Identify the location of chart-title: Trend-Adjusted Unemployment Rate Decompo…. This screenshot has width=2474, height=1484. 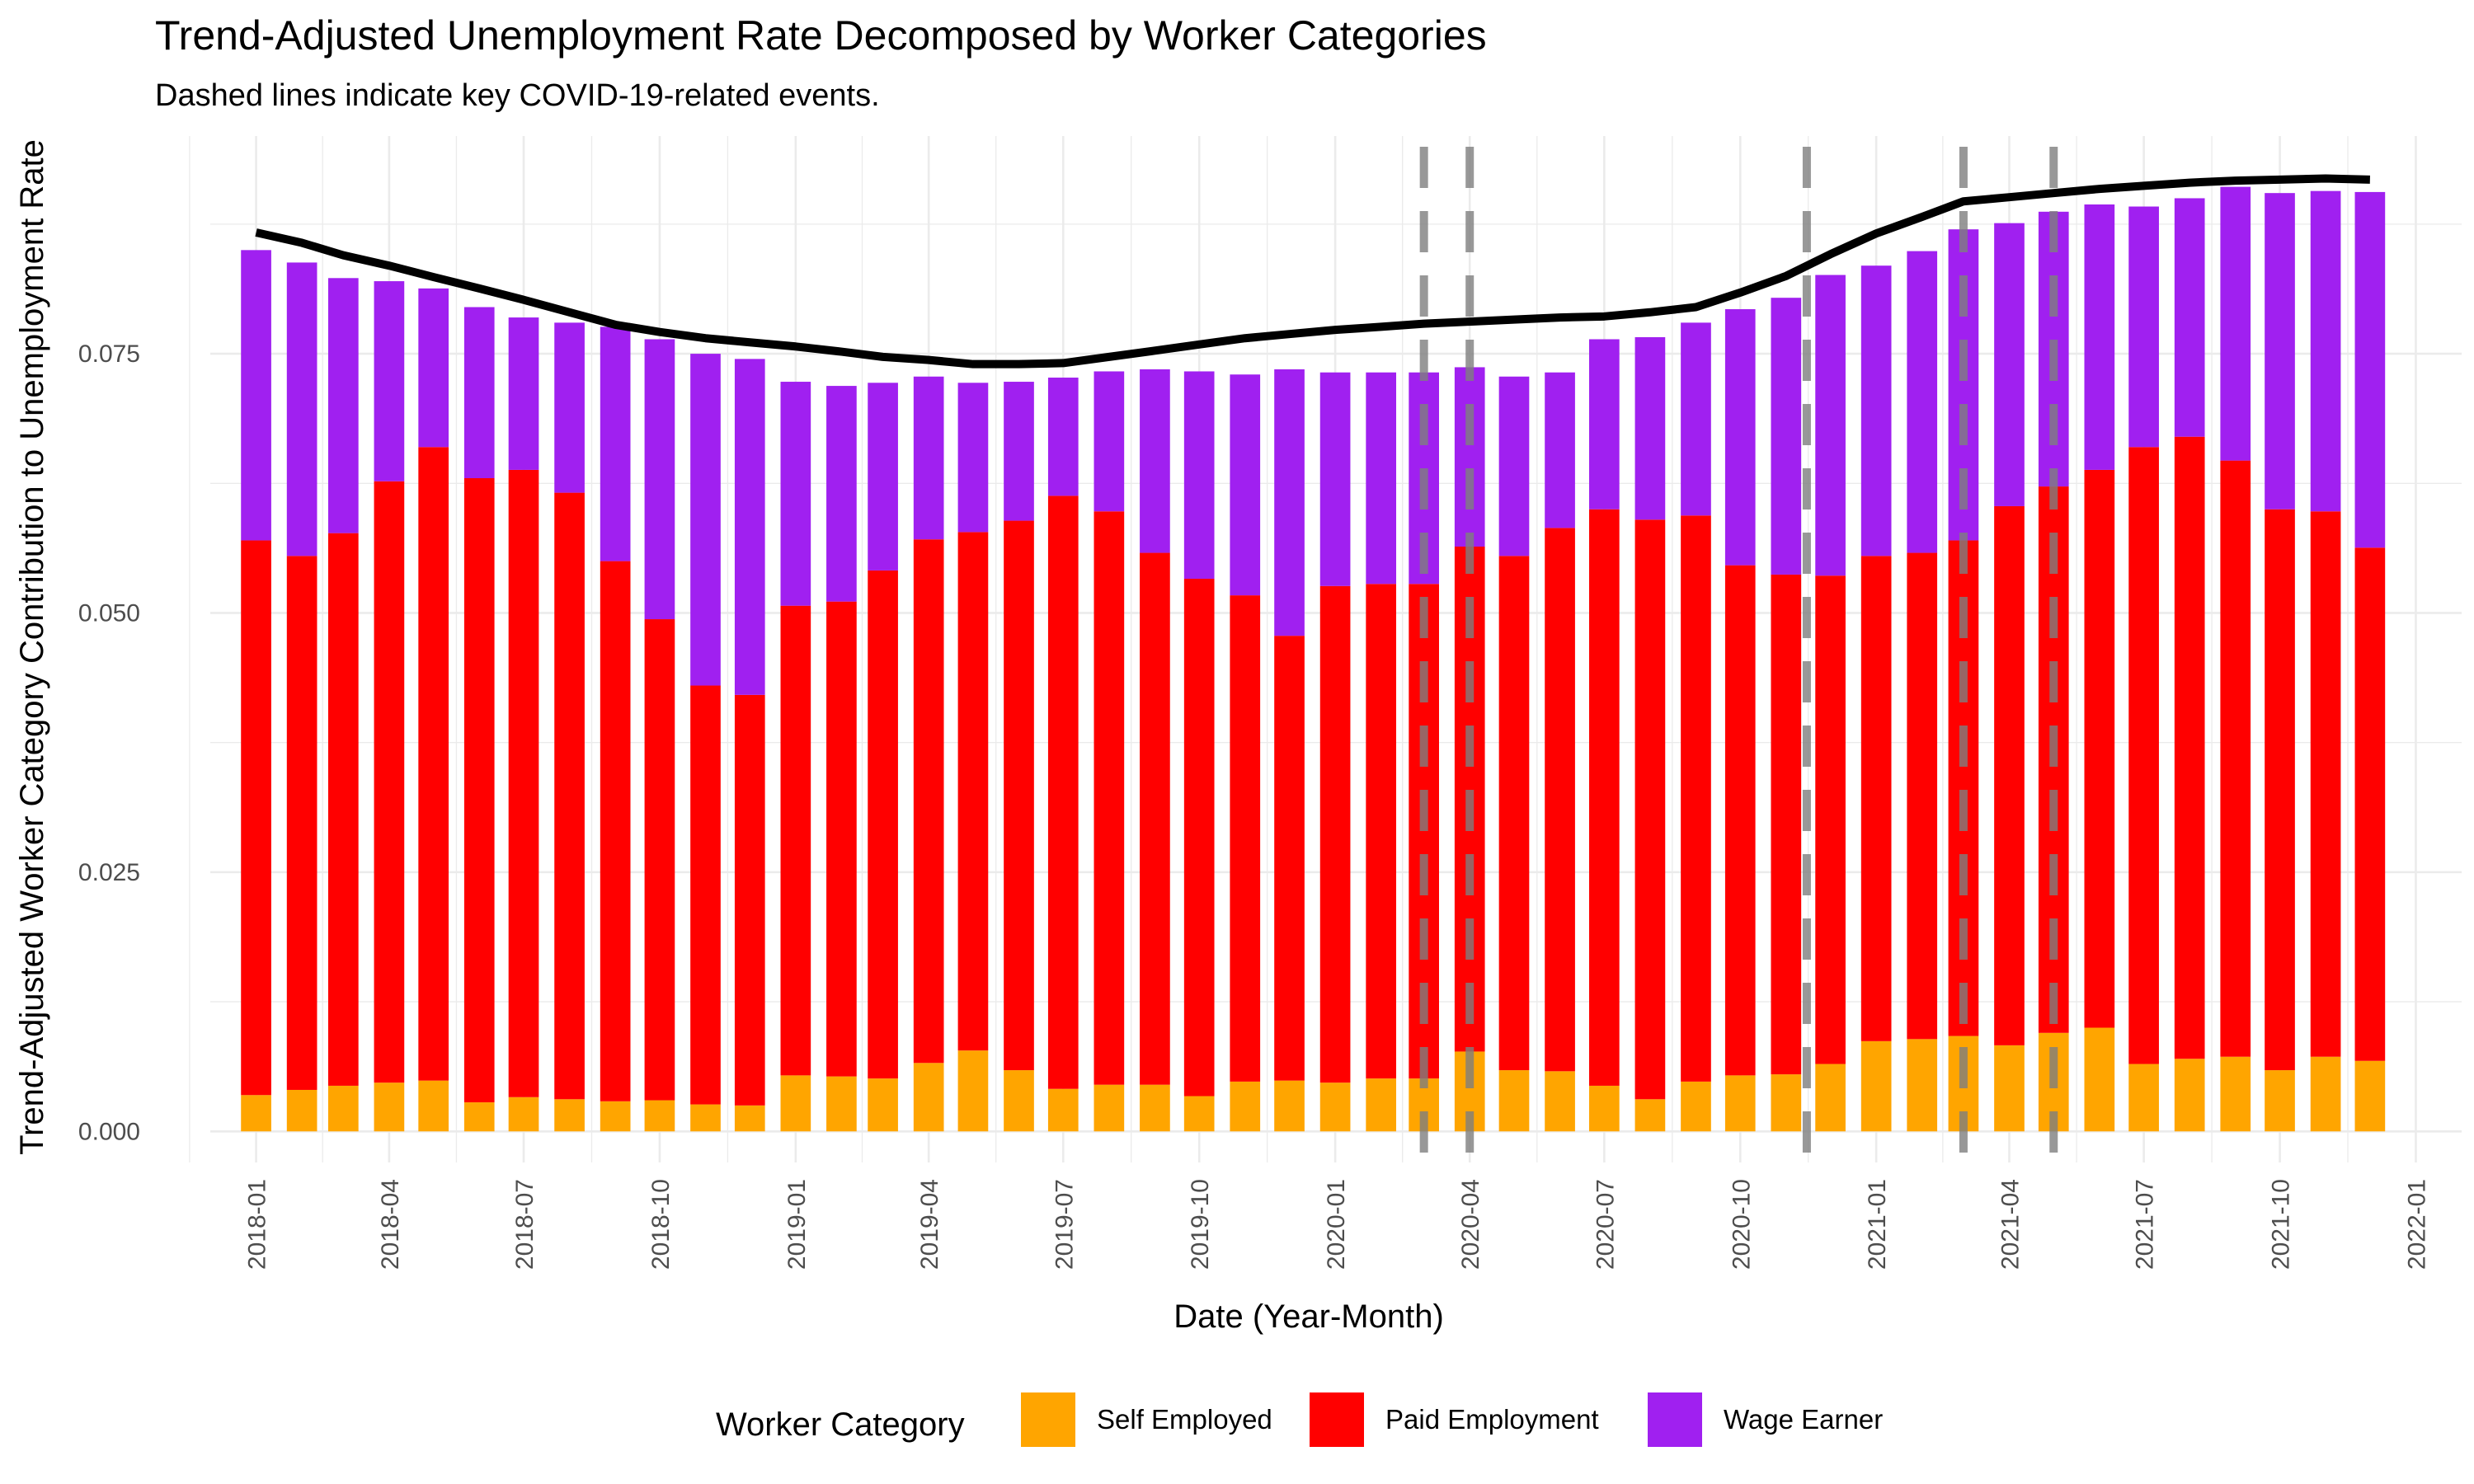
(821, 35).